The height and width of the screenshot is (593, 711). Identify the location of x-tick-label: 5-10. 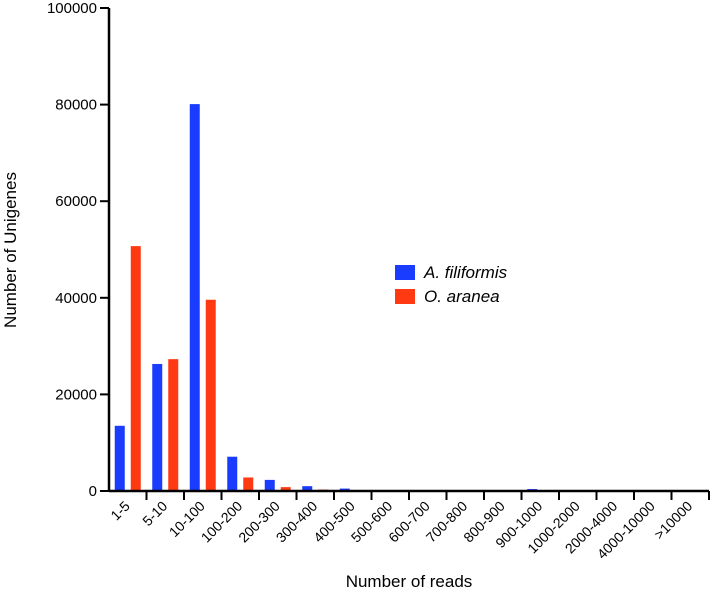
(154, 513).